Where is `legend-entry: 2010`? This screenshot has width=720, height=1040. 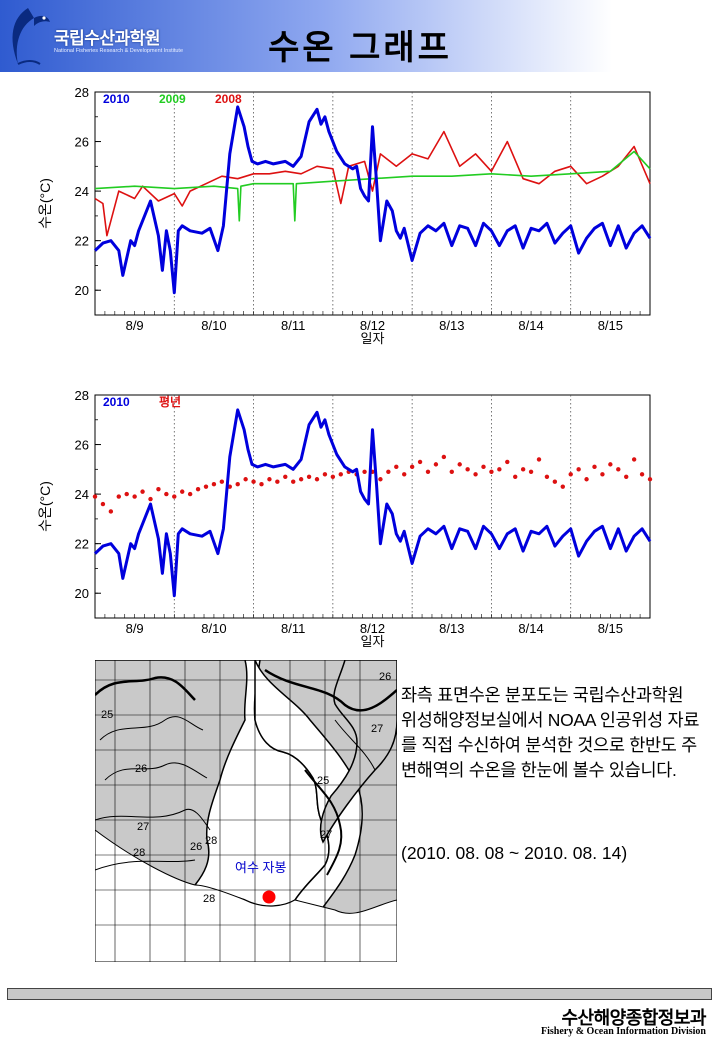
legend-entry: 2010 is located at coordinates (116, 99).